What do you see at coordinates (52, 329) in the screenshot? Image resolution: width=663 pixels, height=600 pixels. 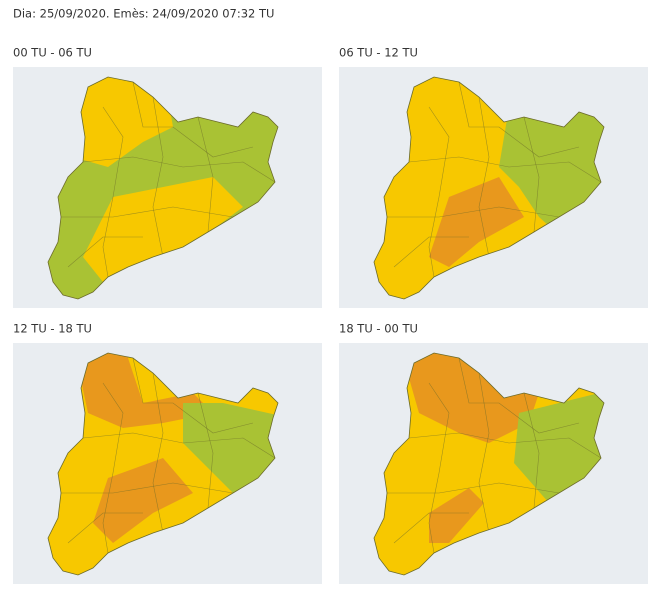 I see `panel-title: 12 TU - 18 TU` at bounding box center [52, 329].